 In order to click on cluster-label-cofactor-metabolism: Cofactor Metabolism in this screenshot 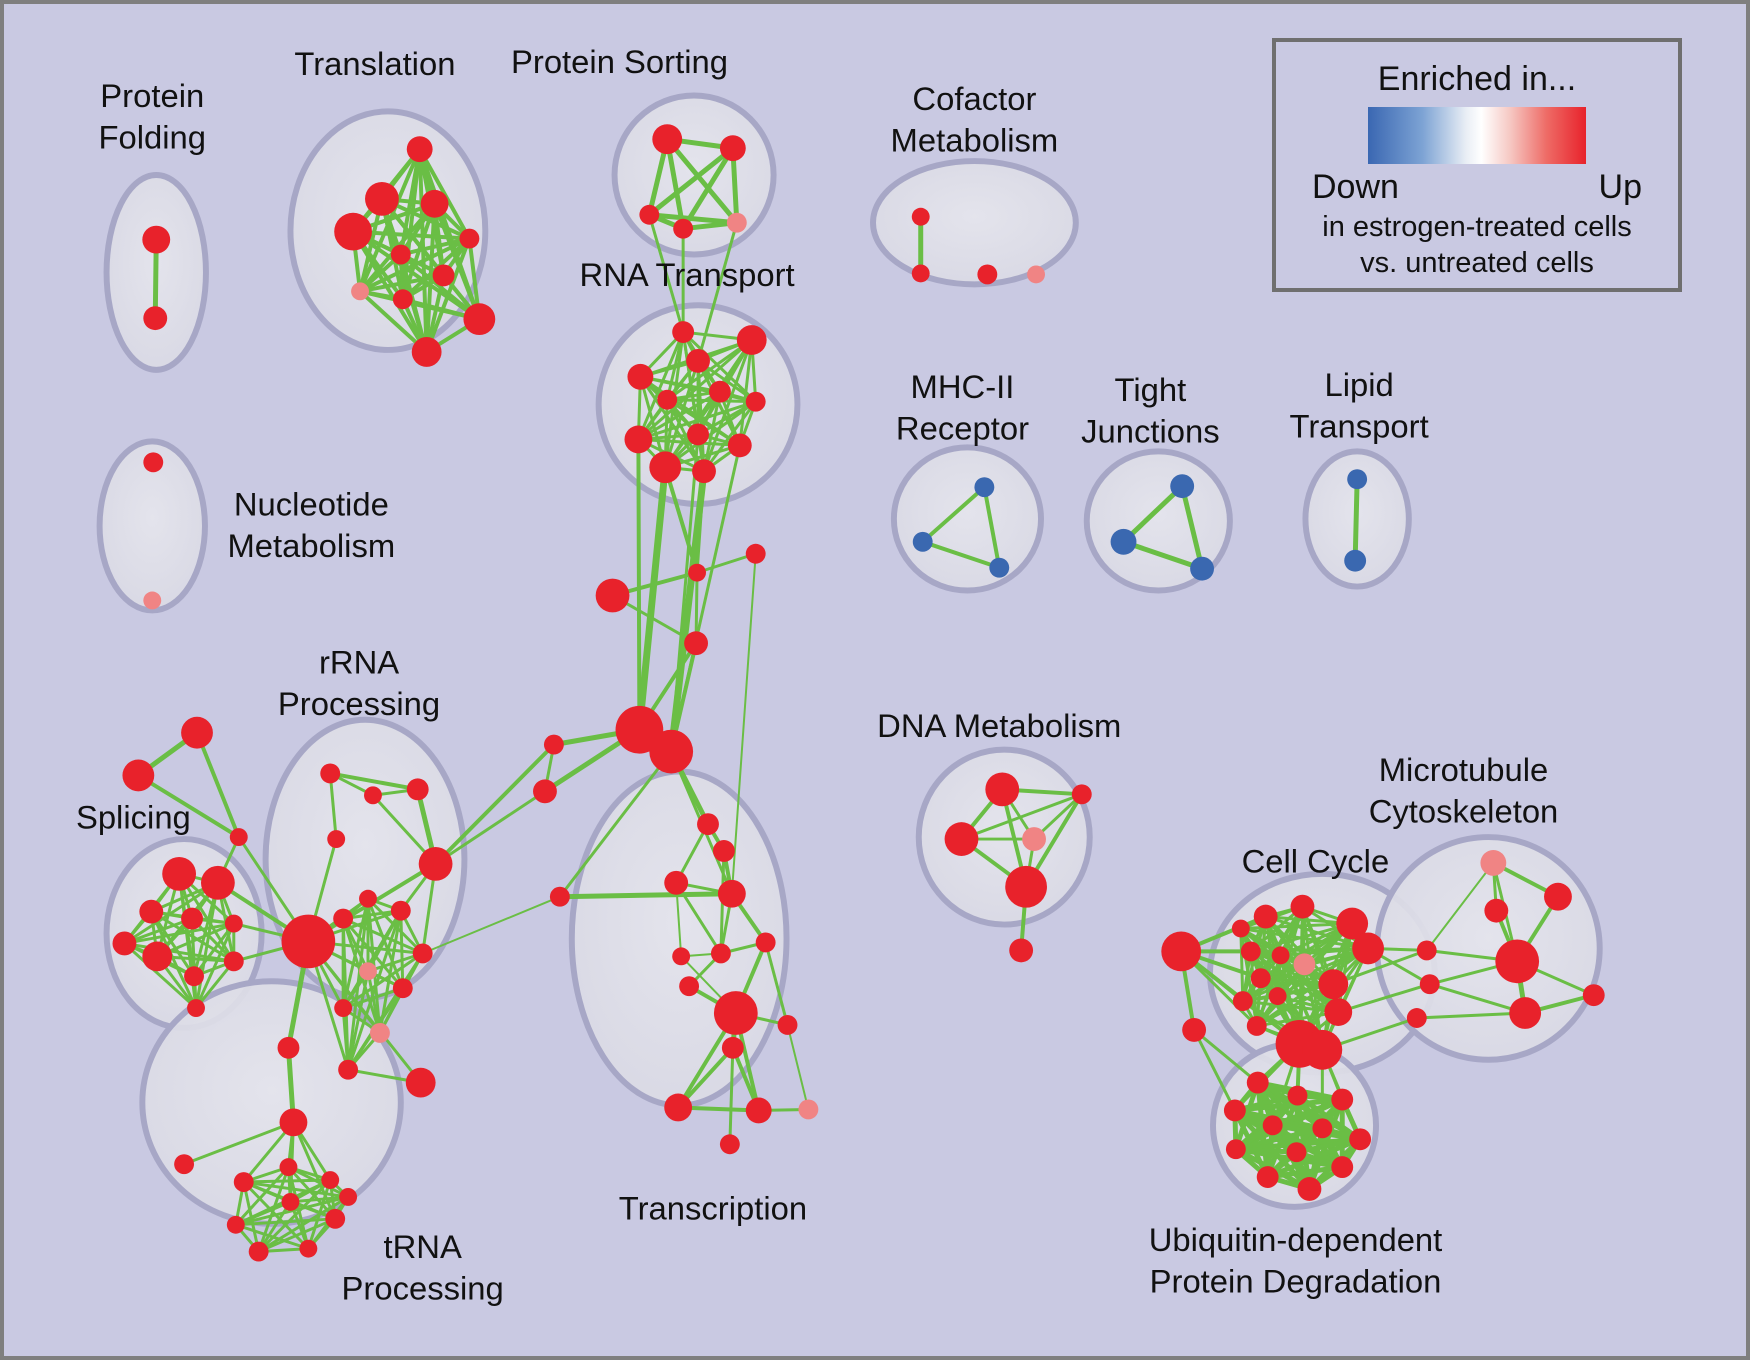, I will do `click(975, 119)`.